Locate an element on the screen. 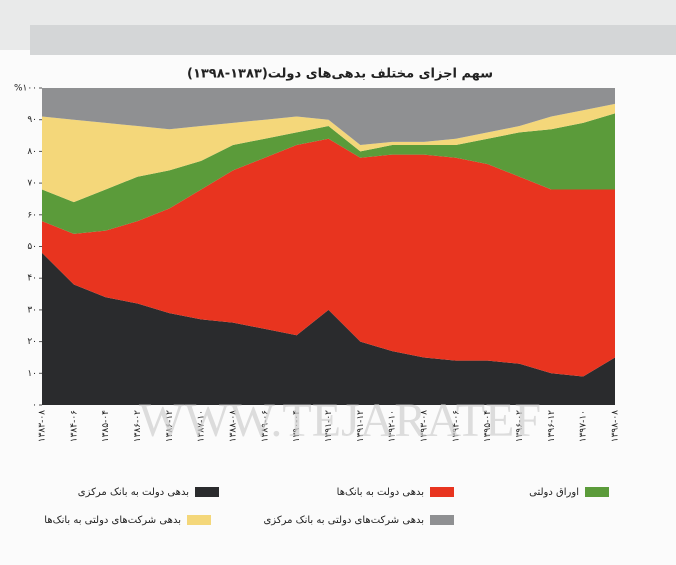 The height and width of the screenshot is (565, 676). x-tick-label: ۱۳۹۶-۱۲ is located at coordinates (552, 426).